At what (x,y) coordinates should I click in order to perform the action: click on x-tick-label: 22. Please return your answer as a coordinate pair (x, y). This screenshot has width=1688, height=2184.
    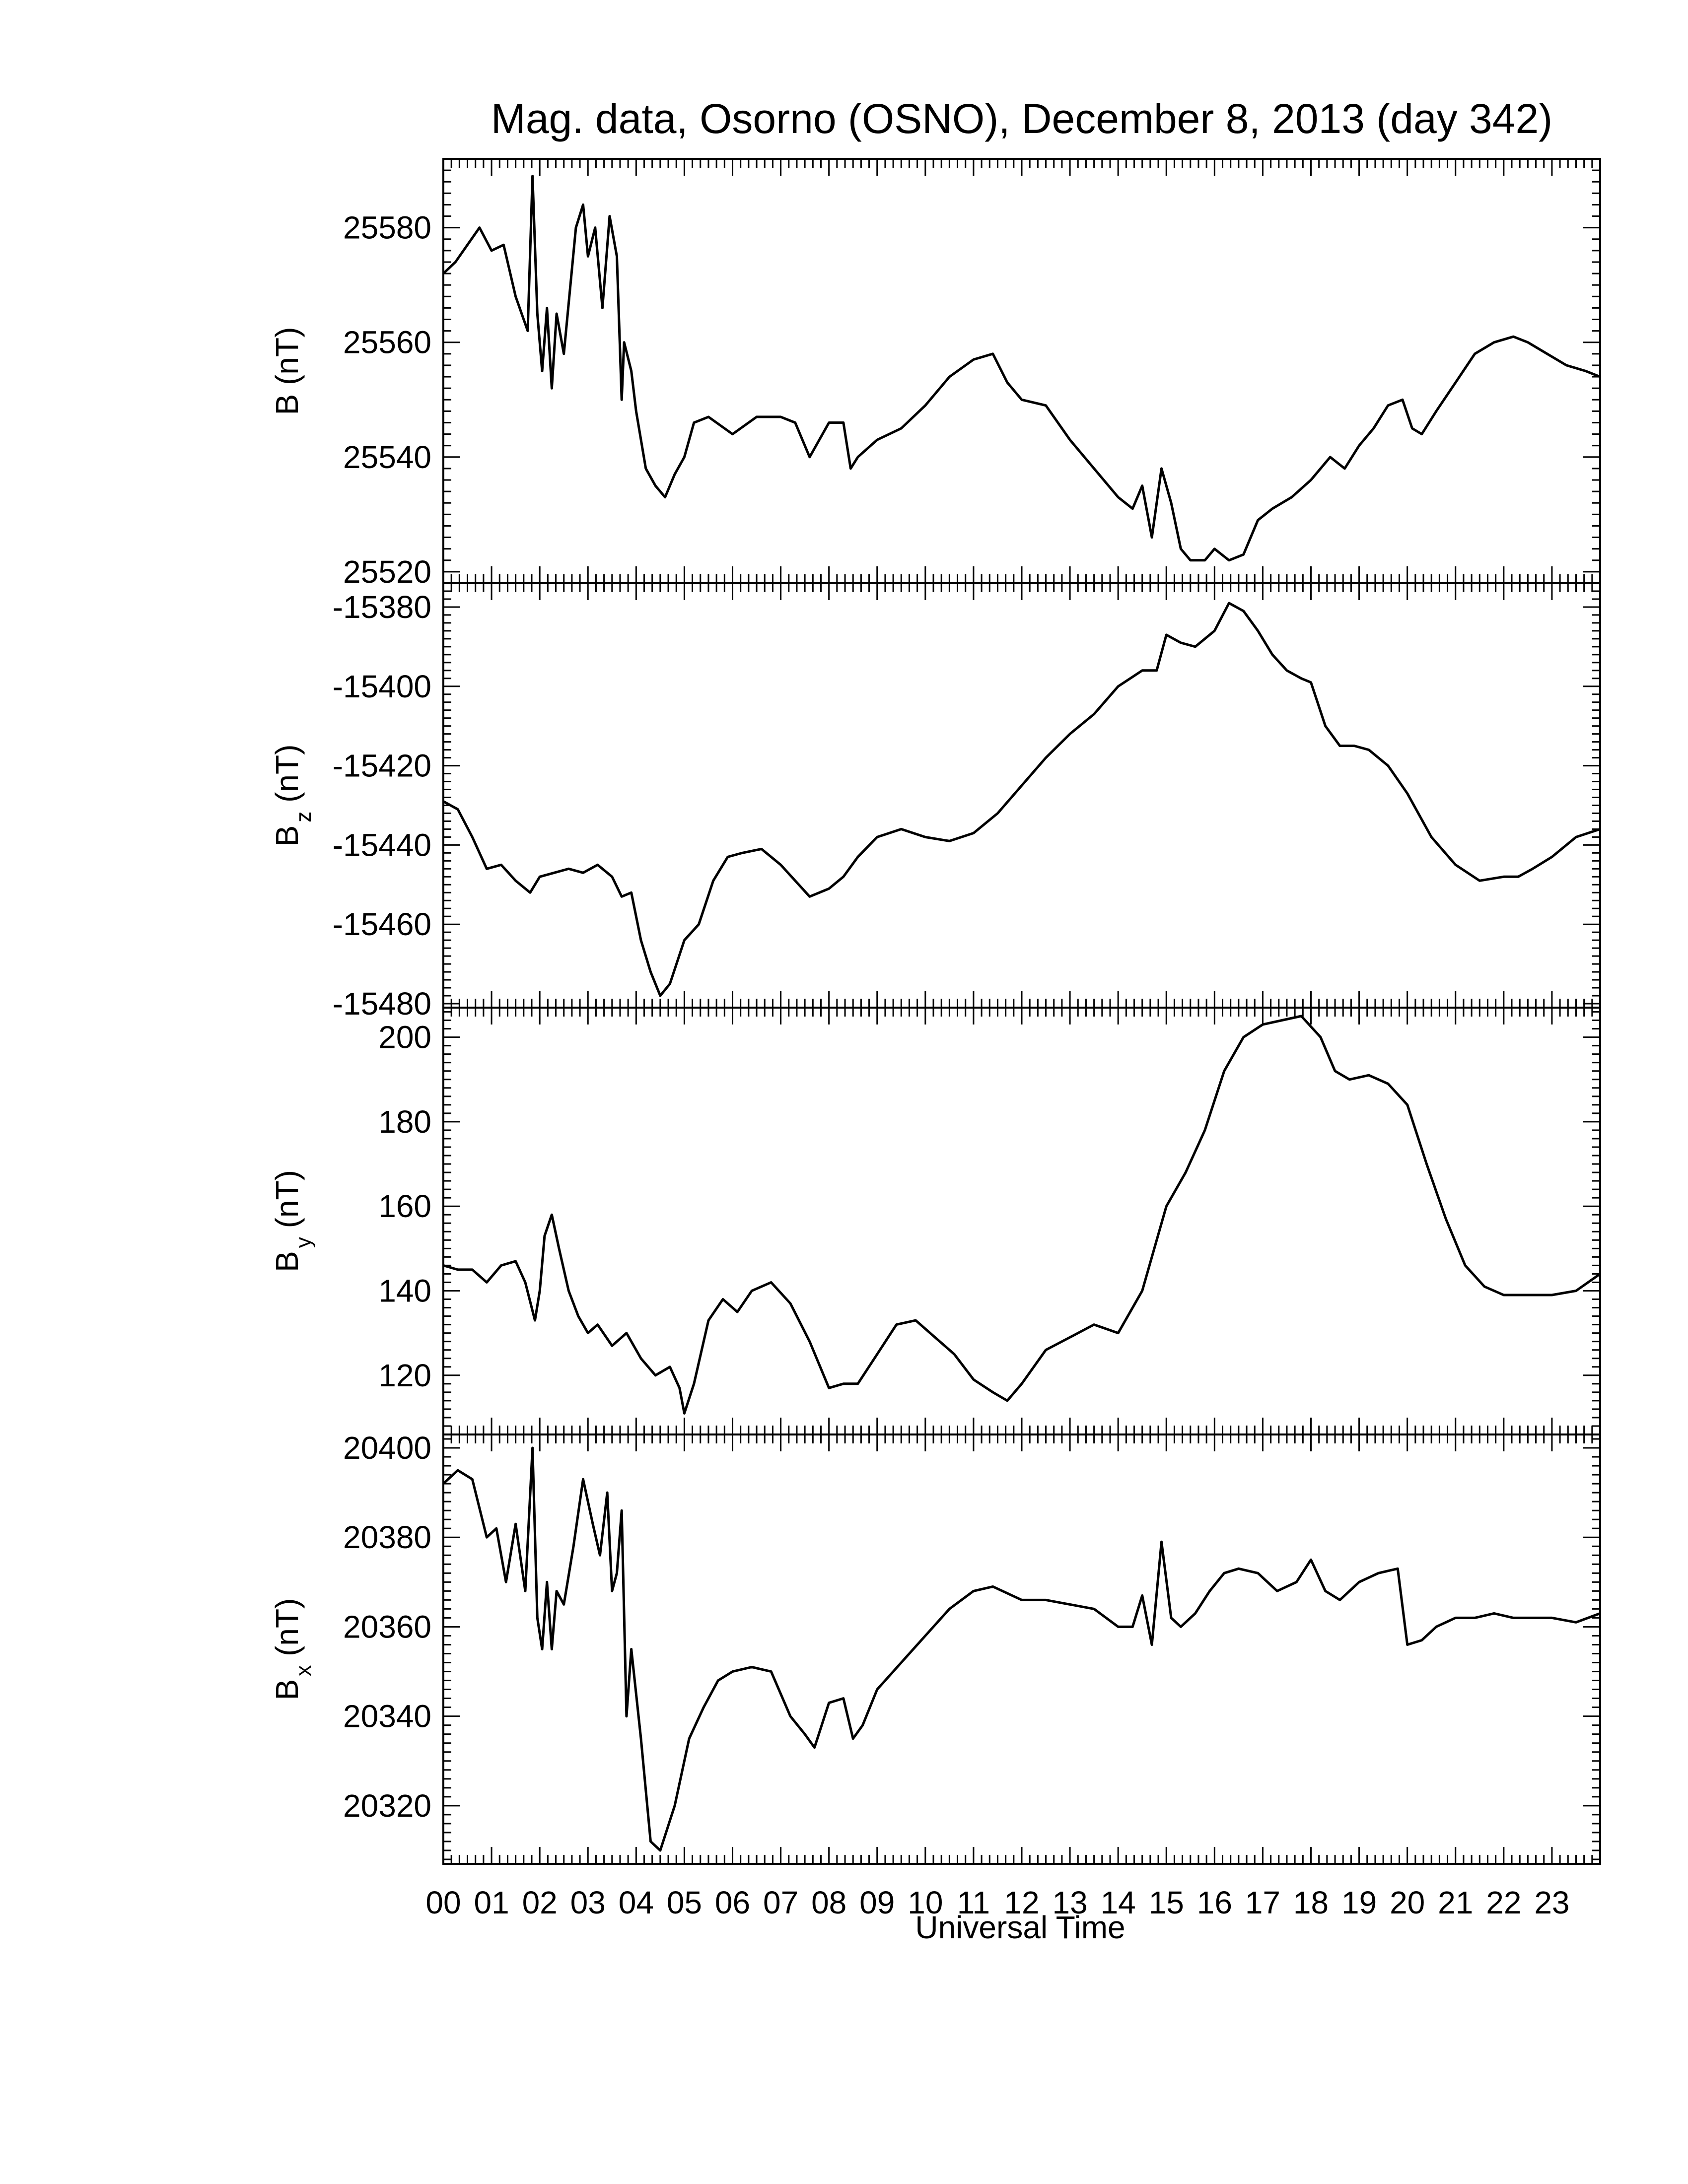
    Looking at the image, I should click on (1503, 1902).